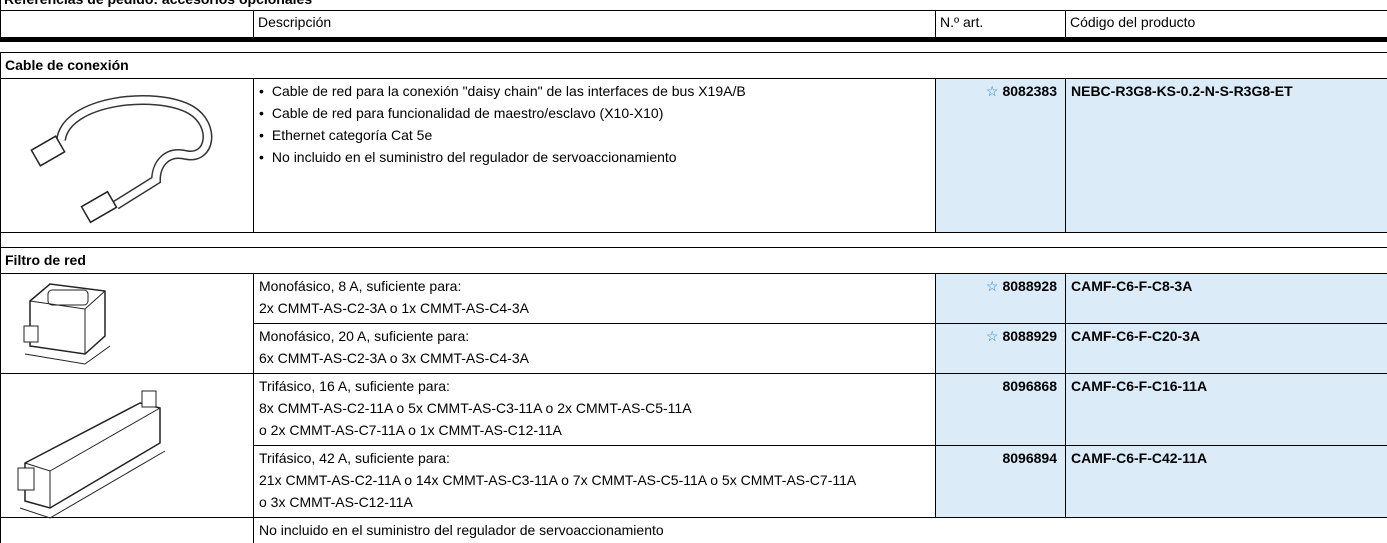 The width and height of the screenshot is (1387, 543). I want to click on column-header: Descripción, so click(295, 22).